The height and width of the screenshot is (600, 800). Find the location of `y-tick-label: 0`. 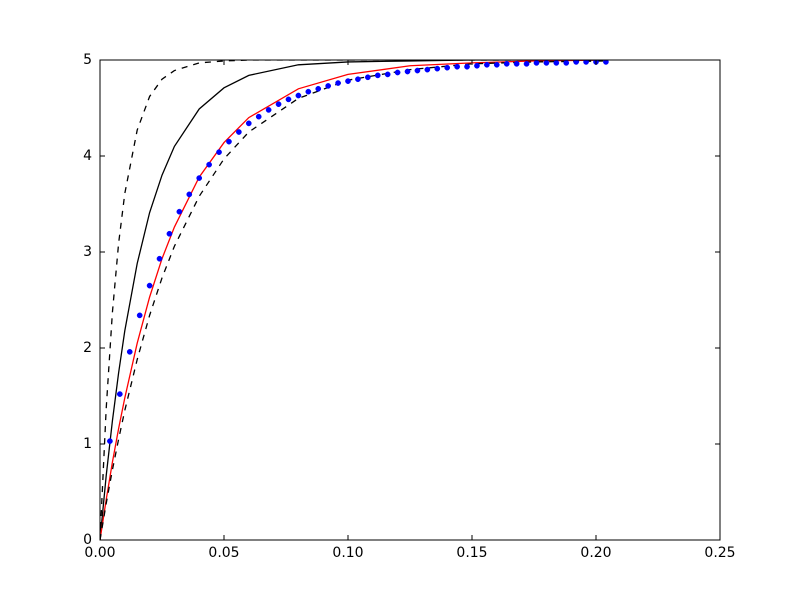

y-tick-label: 0 is located at coordinates (87, 540).